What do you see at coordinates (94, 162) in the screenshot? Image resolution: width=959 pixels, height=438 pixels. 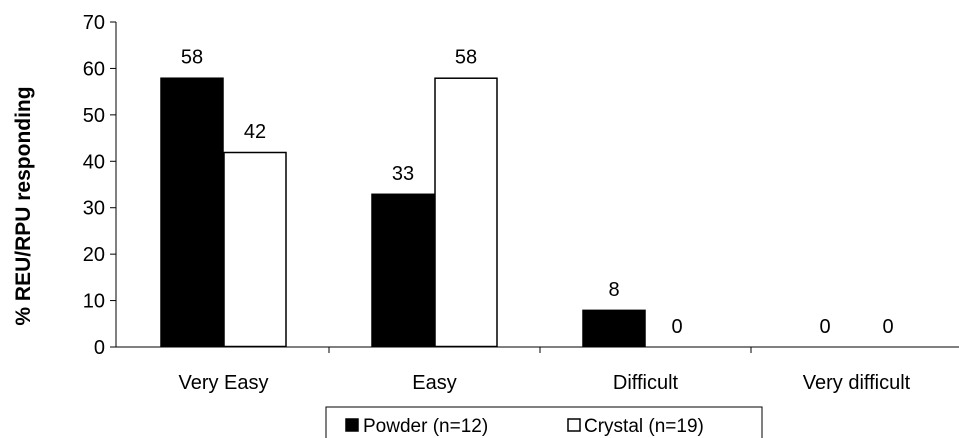 I see `y-tick-label: 40` at bounding box center [94, 162].